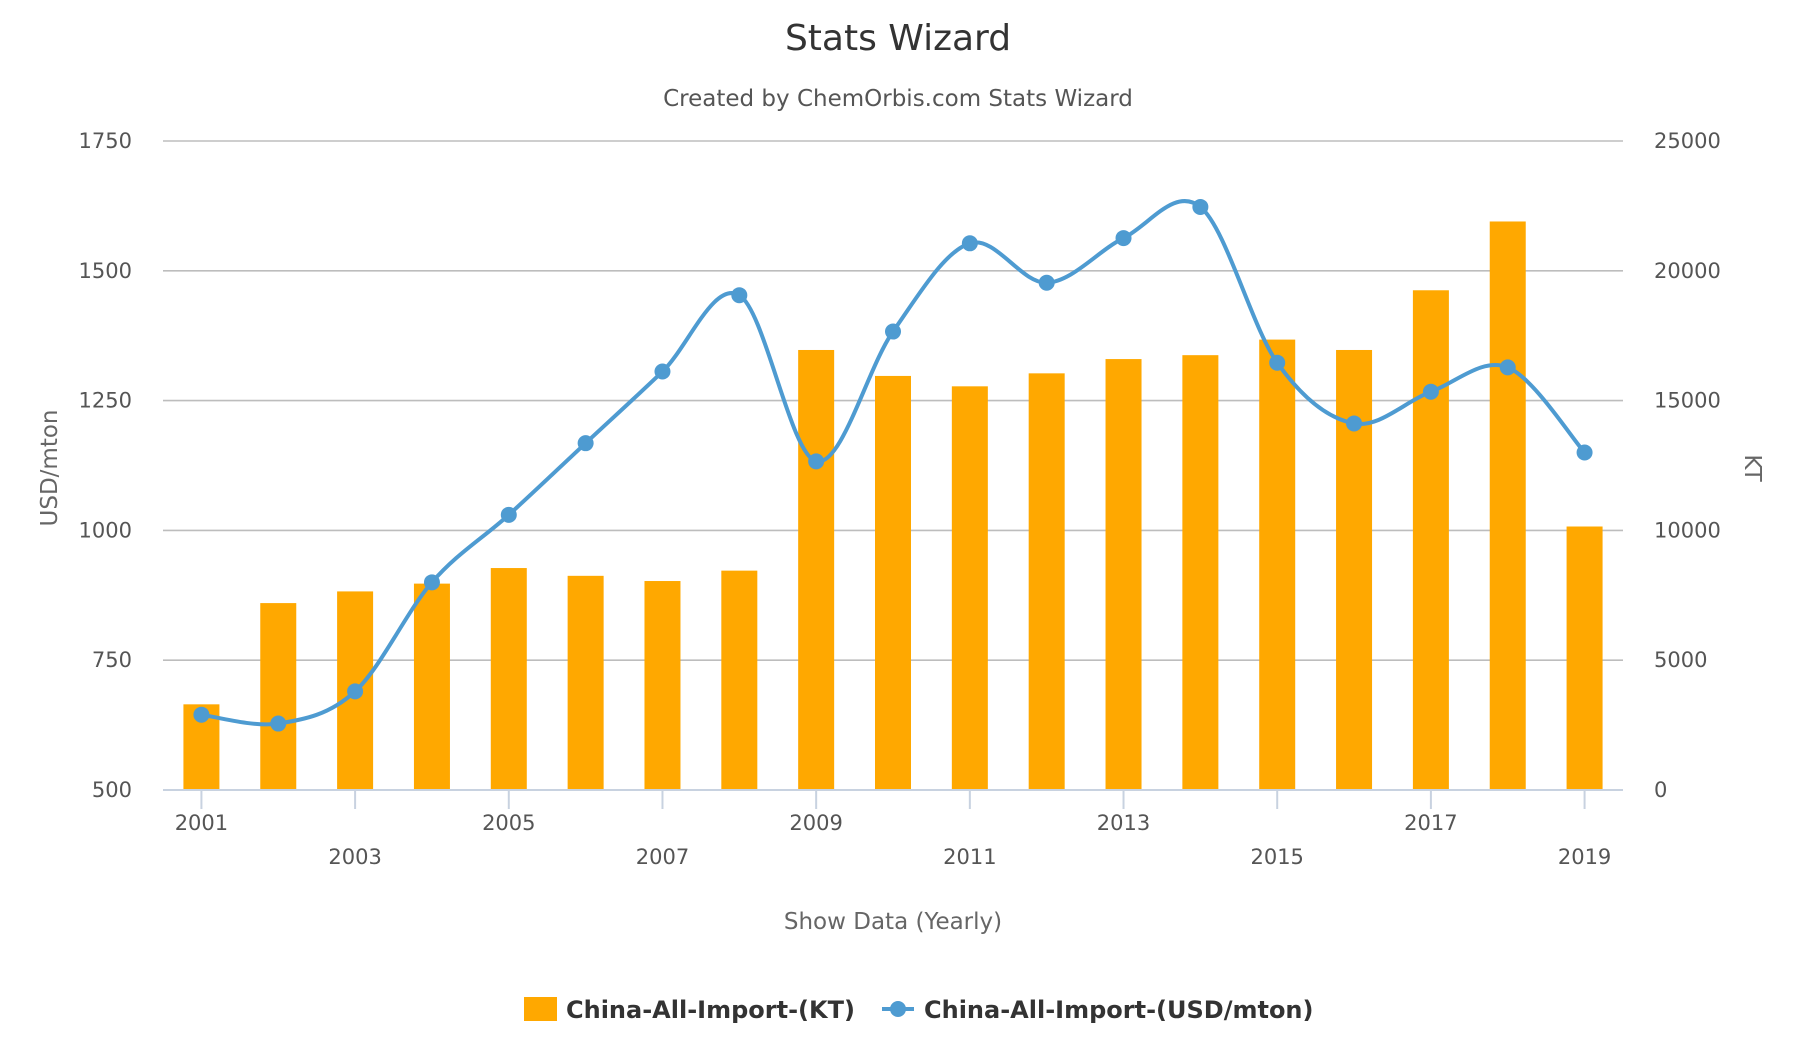 Image resolution: width=1796 pixels, height=1050 pixels. Describe the element at coordinates (1660, 790) in the screenshot. I see `right-tick-label: 0` at that location.